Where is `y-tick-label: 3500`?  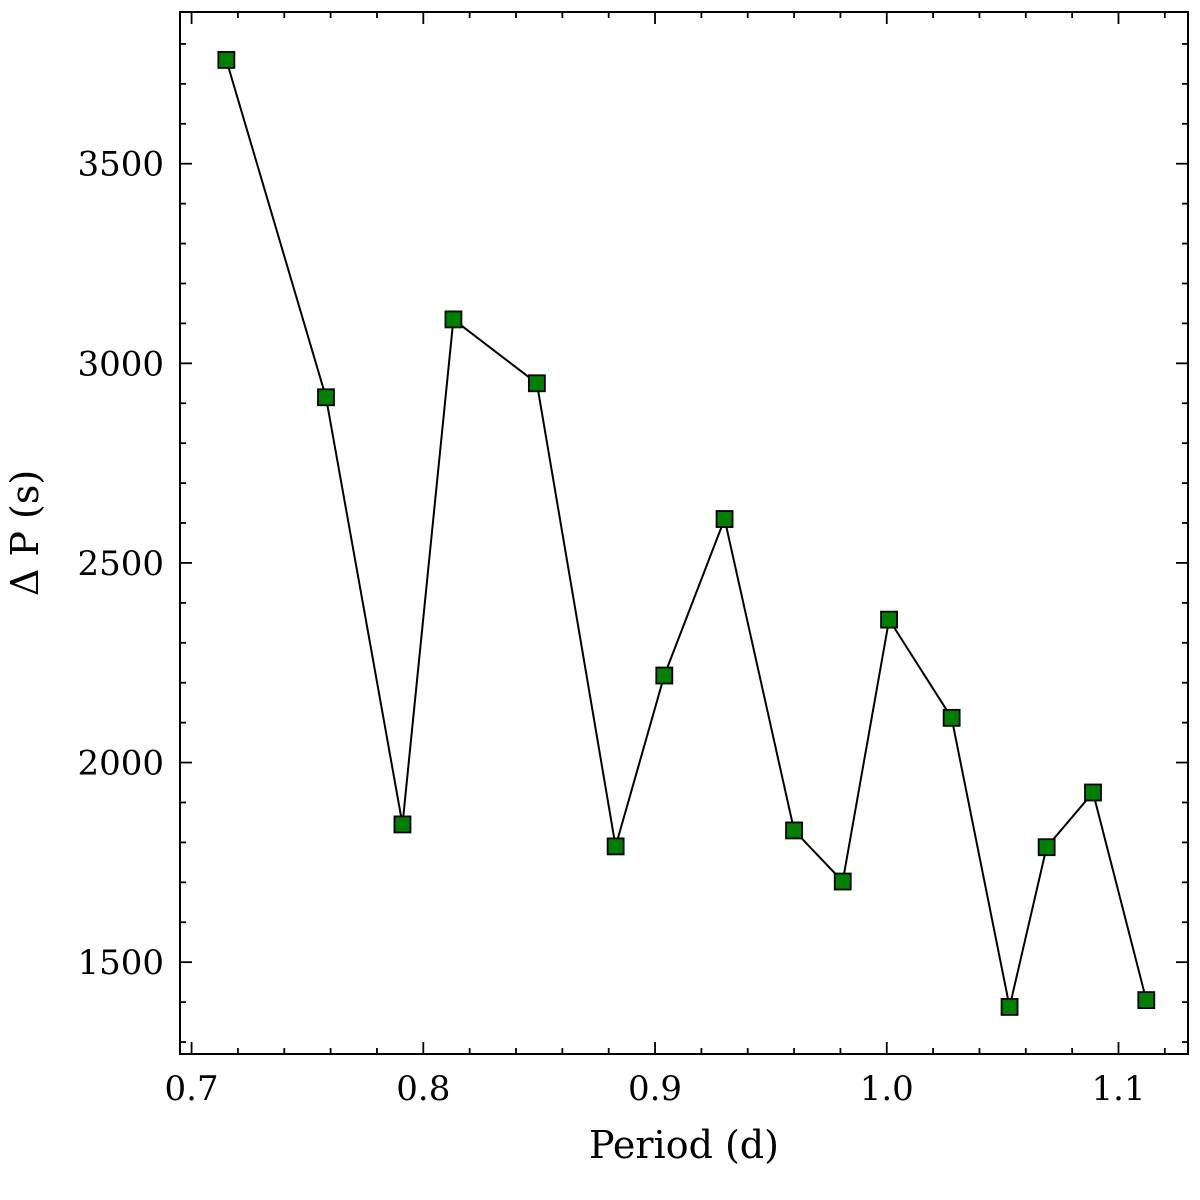
y-tick-label: 3500 is located at coordinates (120, 165).